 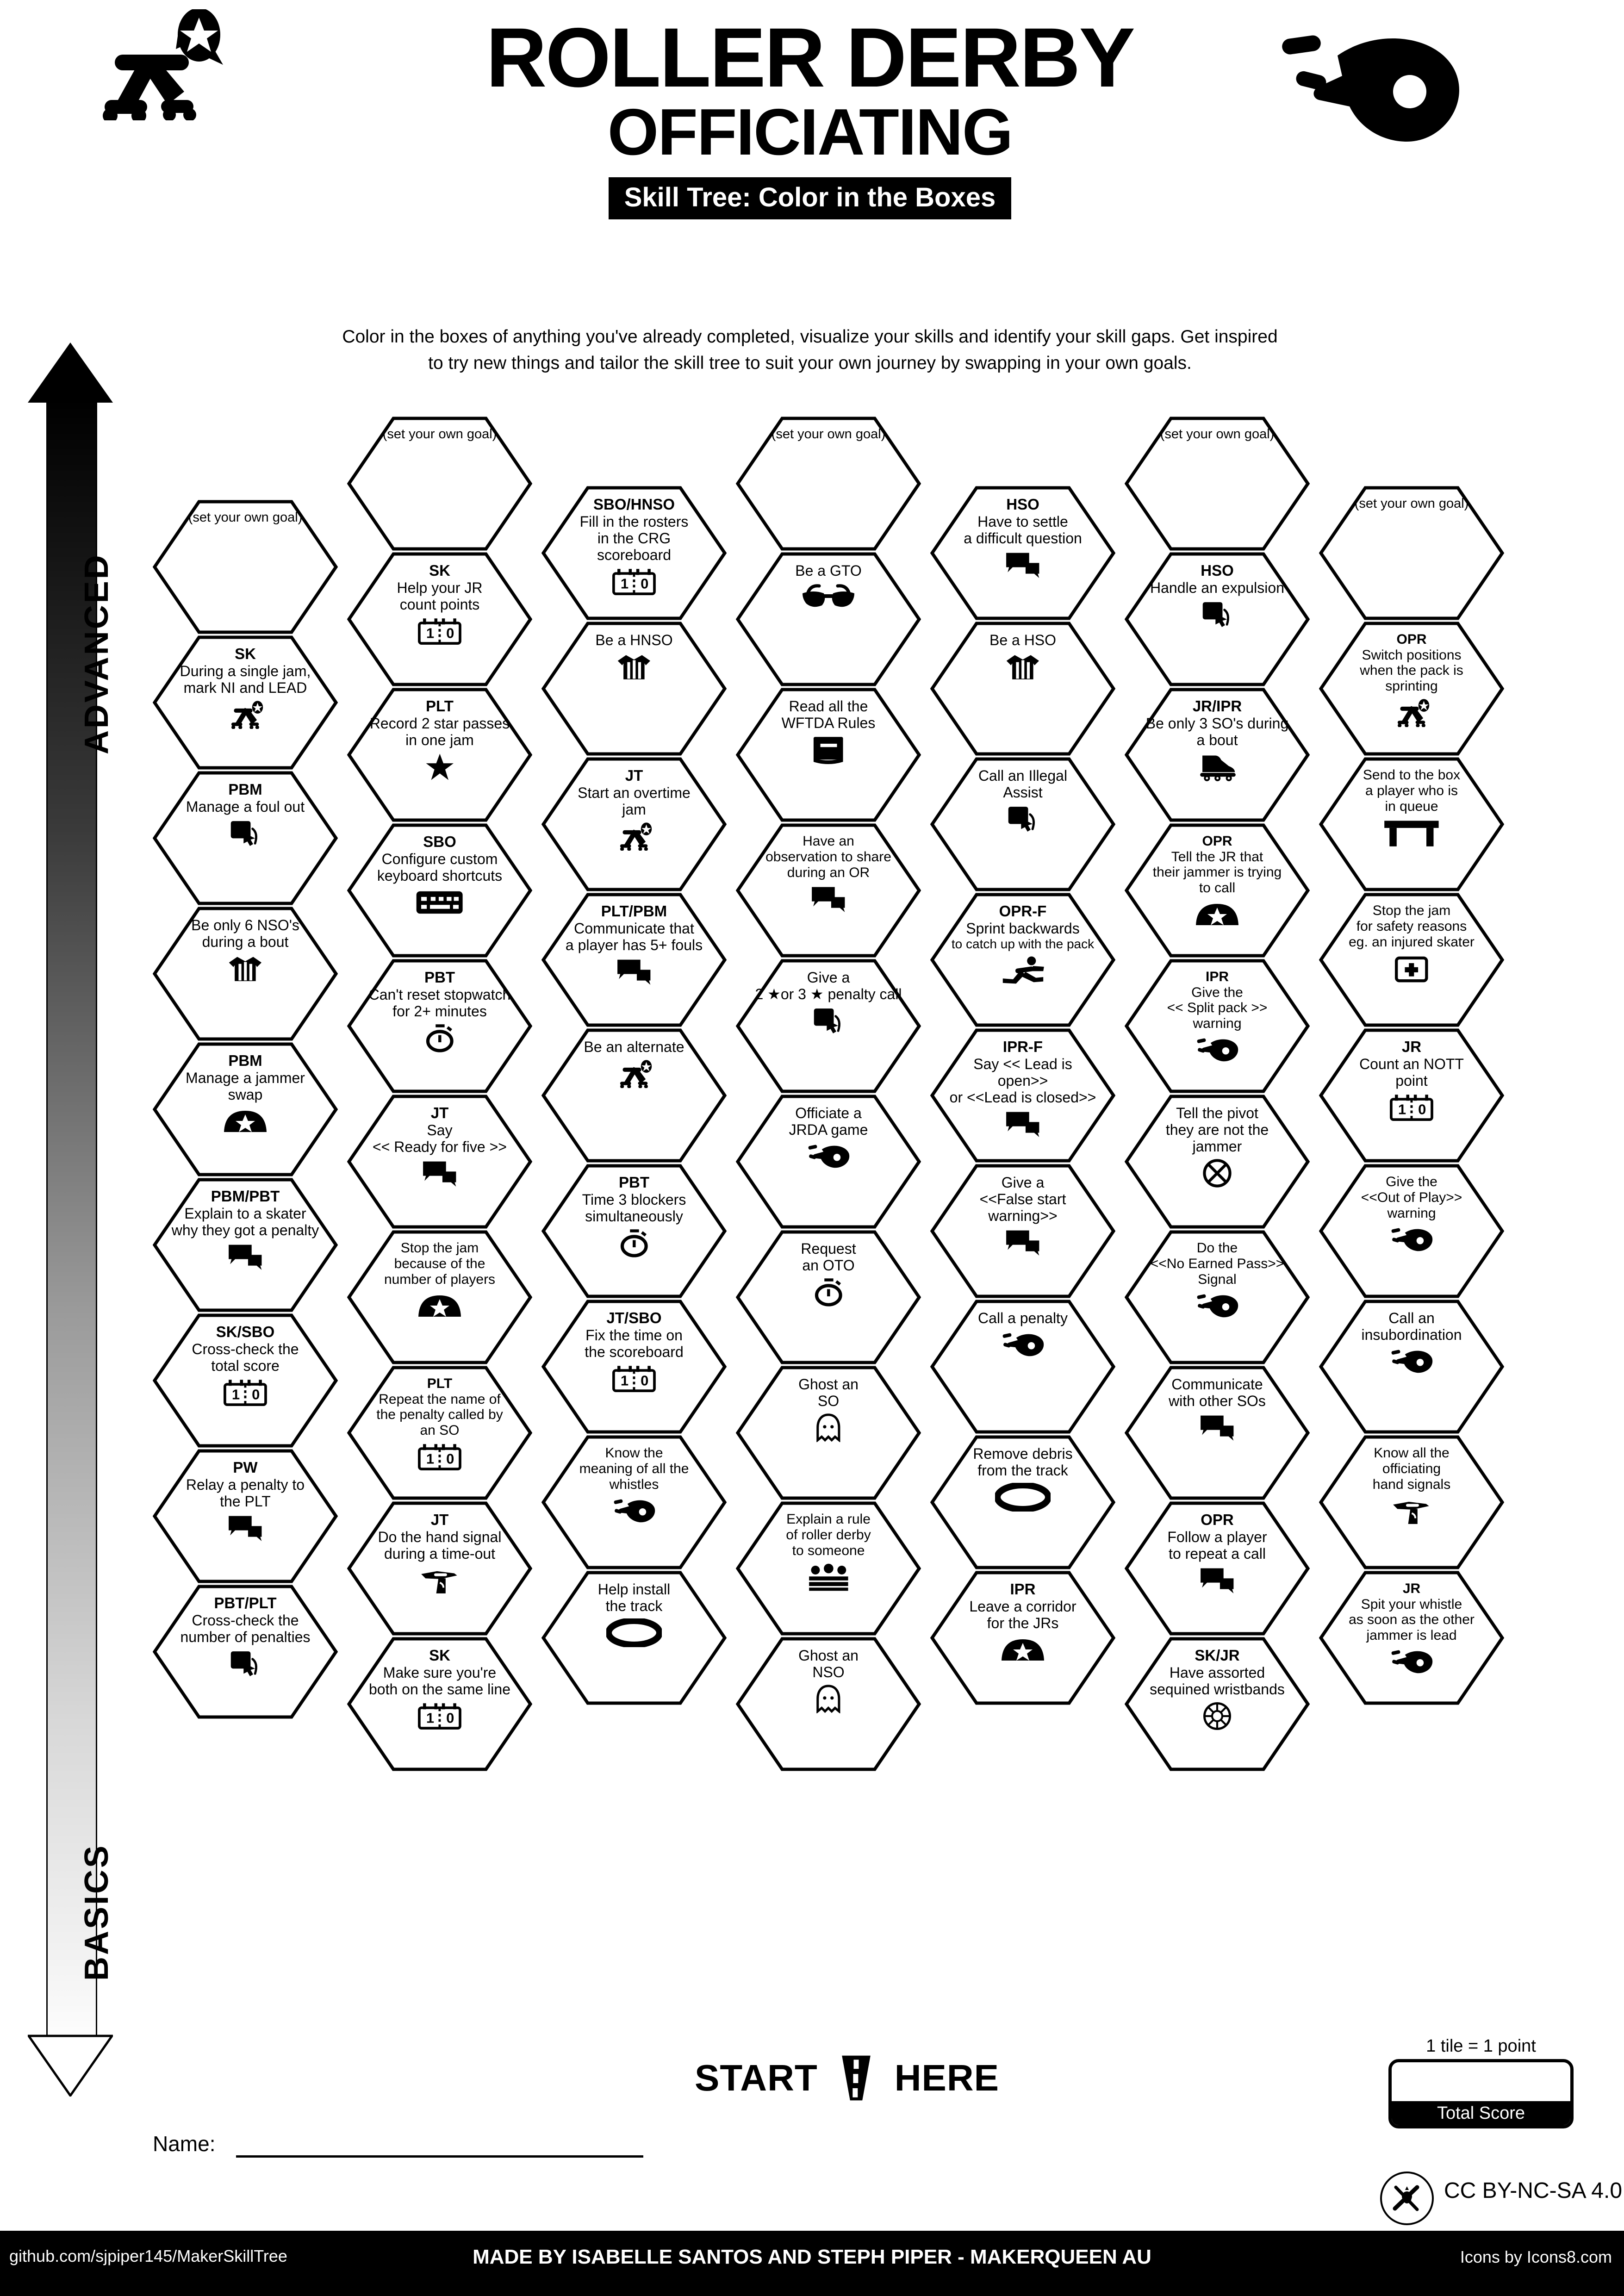 I want to click on skill-tile-col4-1: (set your own goal), so click(x=828, y=484).